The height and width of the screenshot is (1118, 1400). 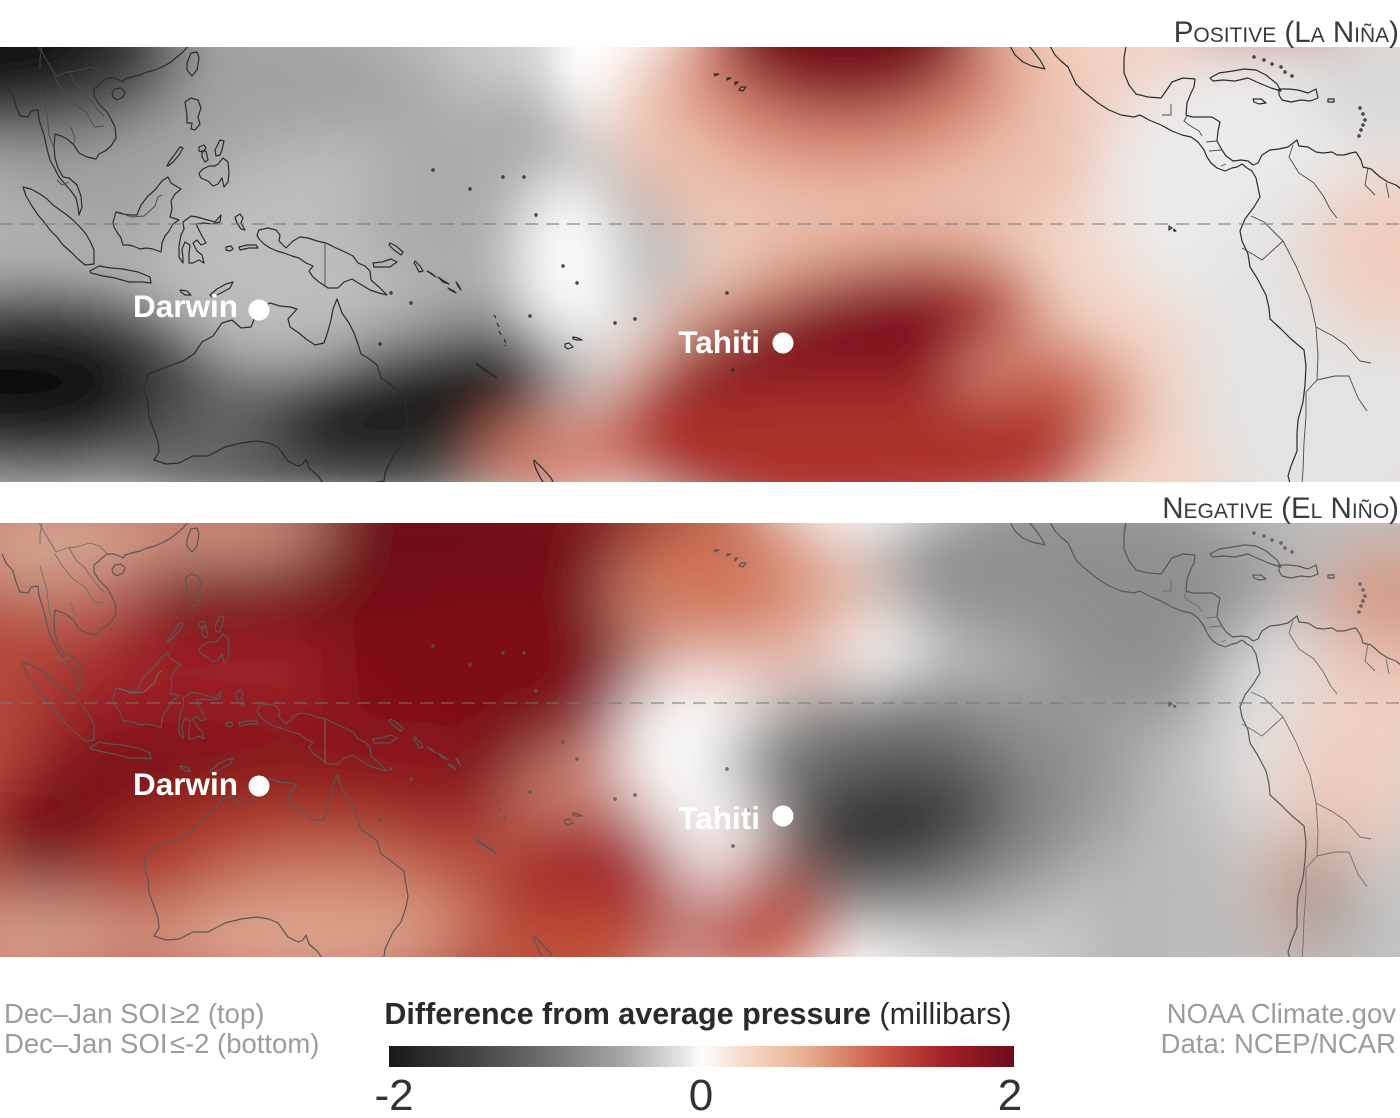 What do you see at coordinates (701, 1094) in the screenshot?
I see `svg-text: 0` at bounding box center [701, 1094].